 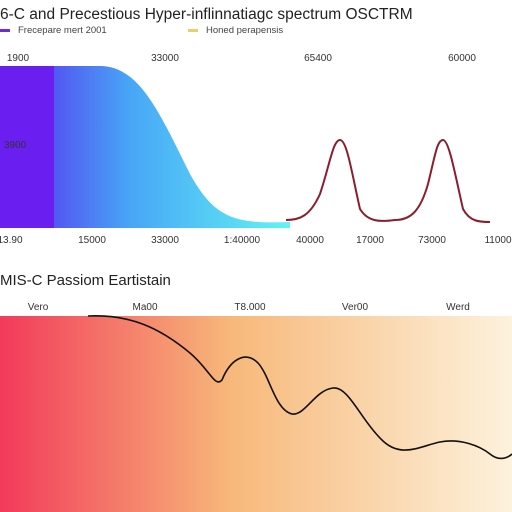 What do you see at coordinates (241, 58) in the screenshot?
I see `top-axis-ticks: 1900 33000 65400 60000` at bounding box center [241, 58].